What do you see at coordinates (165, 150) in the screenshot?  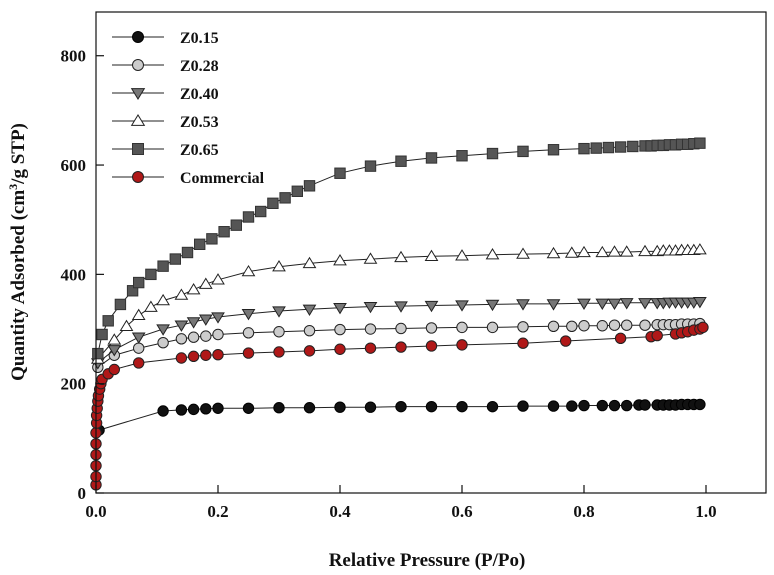 I see `legend-entry: Z0.65` at bounding box center [165, 150].